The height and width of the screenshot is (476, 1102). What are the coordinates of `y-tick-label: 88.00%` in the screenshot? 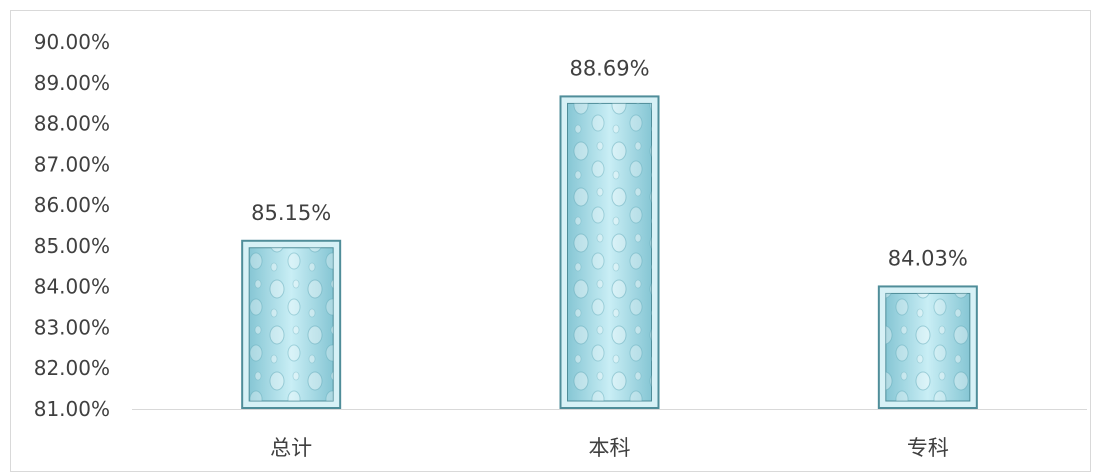 It's located at (72, 124).